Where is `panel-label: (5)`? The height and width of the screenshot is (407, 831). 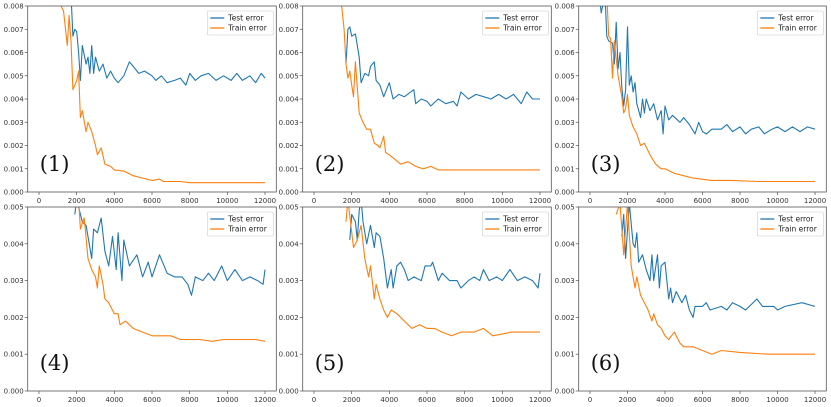
panel-label: (5) is located at coordinates (330, 363).